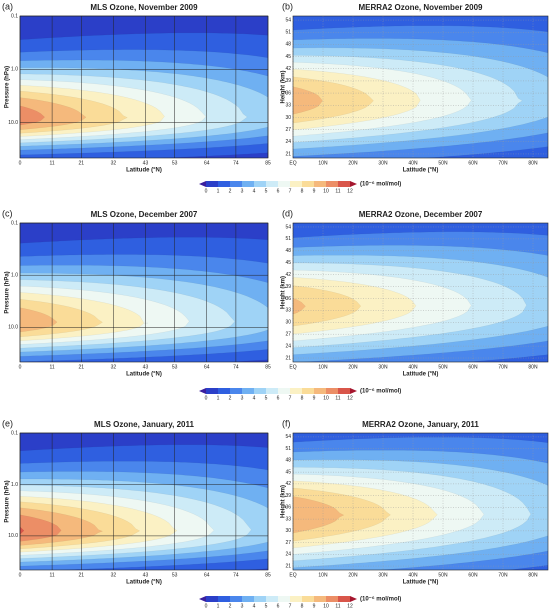 The image size is (550, 609). Describe the element at coordinates (421, 214) in the screenshot. I see `chart-title: MERRA2 Ozone, December 2007` at that location.